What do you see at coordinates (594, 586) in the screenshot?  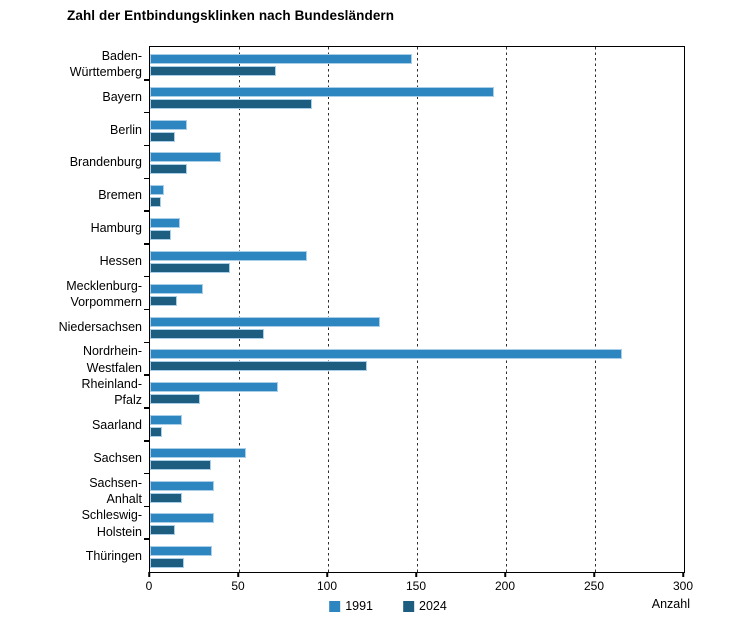 I see `x-axis-tick-label: 250` at bounding box center [594, 586].